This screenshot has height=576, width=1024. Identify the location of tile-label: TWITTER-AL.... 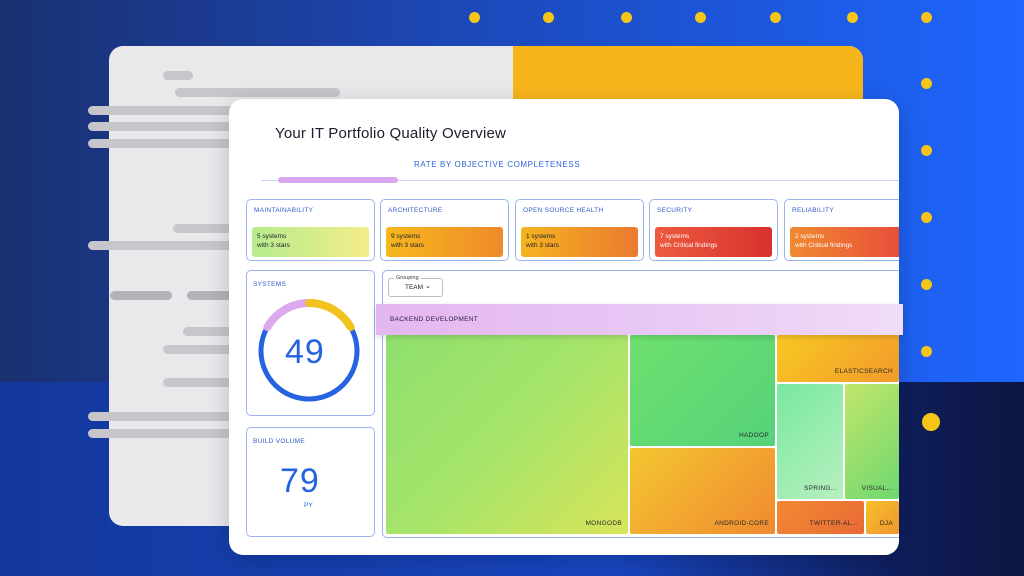
(833, 523).